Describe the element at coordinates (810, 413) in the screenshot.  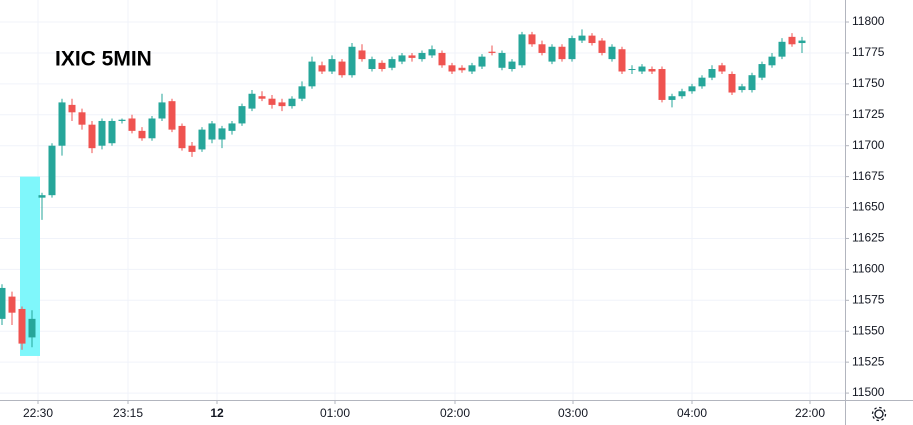
I see `x-tick-label: 22:00` at that location.